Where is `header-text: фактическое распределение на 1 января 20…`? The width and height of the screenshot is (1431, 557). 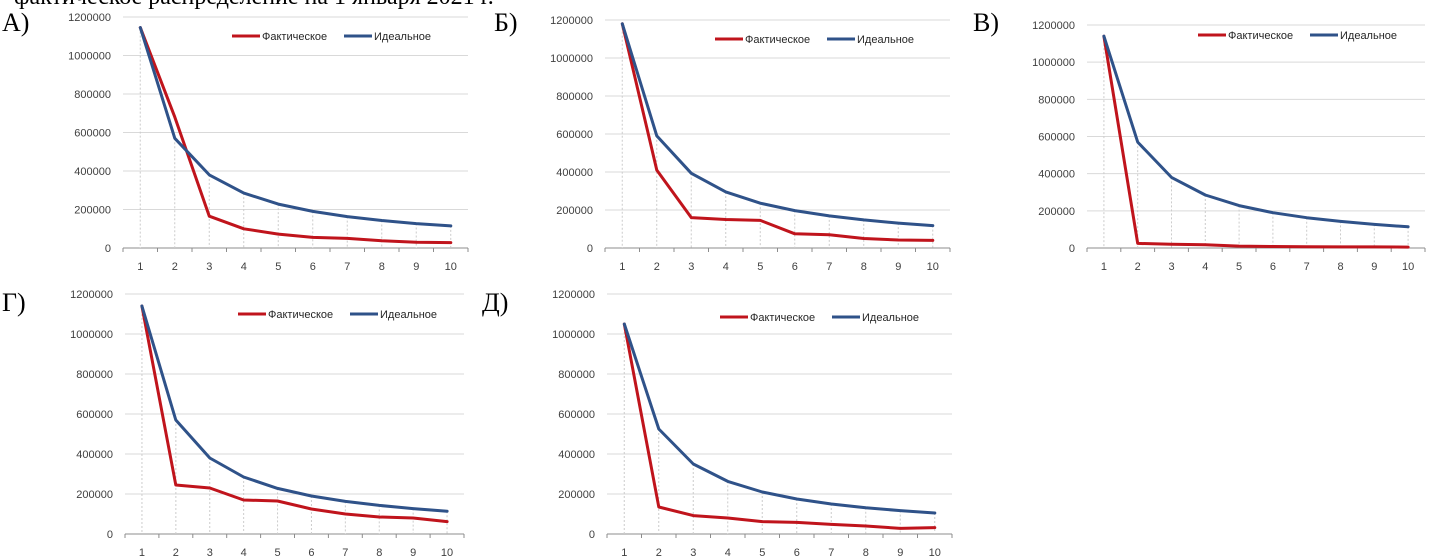
header-text: фактическое распределение на 1 января 20… is located at coordinates (254, 5).